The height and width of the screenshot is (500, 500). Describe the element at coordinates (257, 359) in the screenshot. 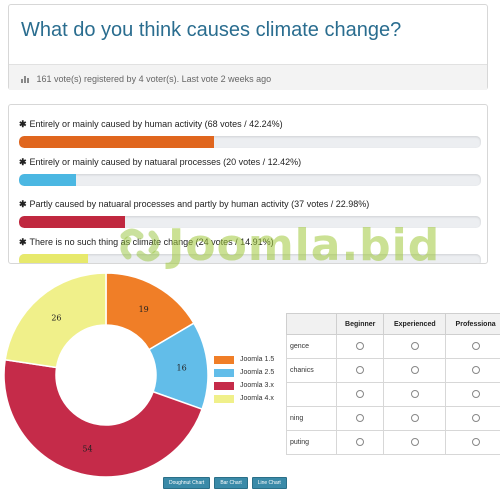

I see `legend-label: Joomla 1.5` at that location.